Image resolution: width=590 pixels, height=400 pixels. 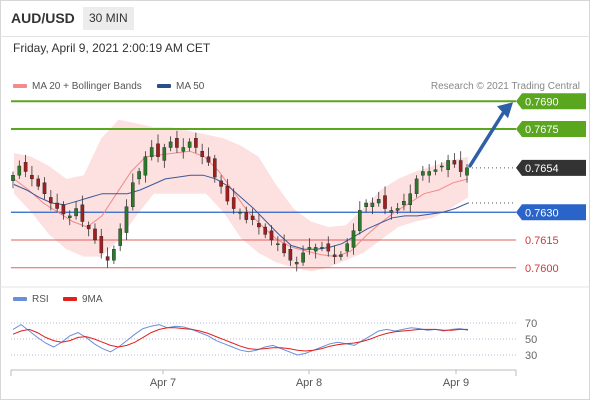 What do you see at coordinates (531, 340) in the screenshot?
I see `rsi-tick-label: 50` at bounding box center [531, 340].